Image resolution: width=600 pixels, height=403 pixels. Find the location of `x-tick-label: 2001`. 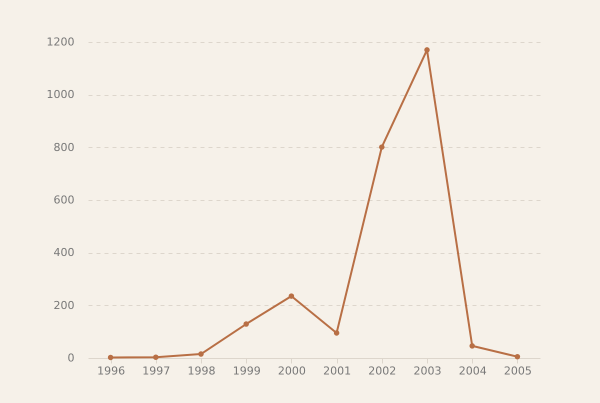

x-tick-label: 2001 is located at coordinates (337, 371).